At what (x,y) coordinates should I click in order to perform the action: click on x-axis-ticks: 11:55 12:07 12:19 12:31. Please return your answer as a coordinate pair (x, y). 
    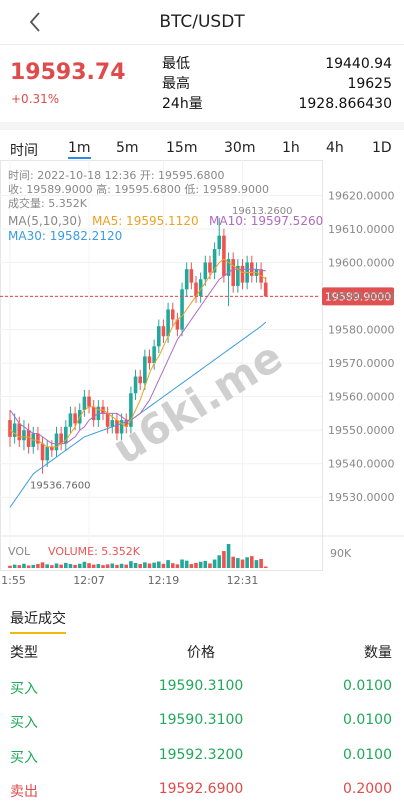
    Looking at the image, I should click on (129, 580).